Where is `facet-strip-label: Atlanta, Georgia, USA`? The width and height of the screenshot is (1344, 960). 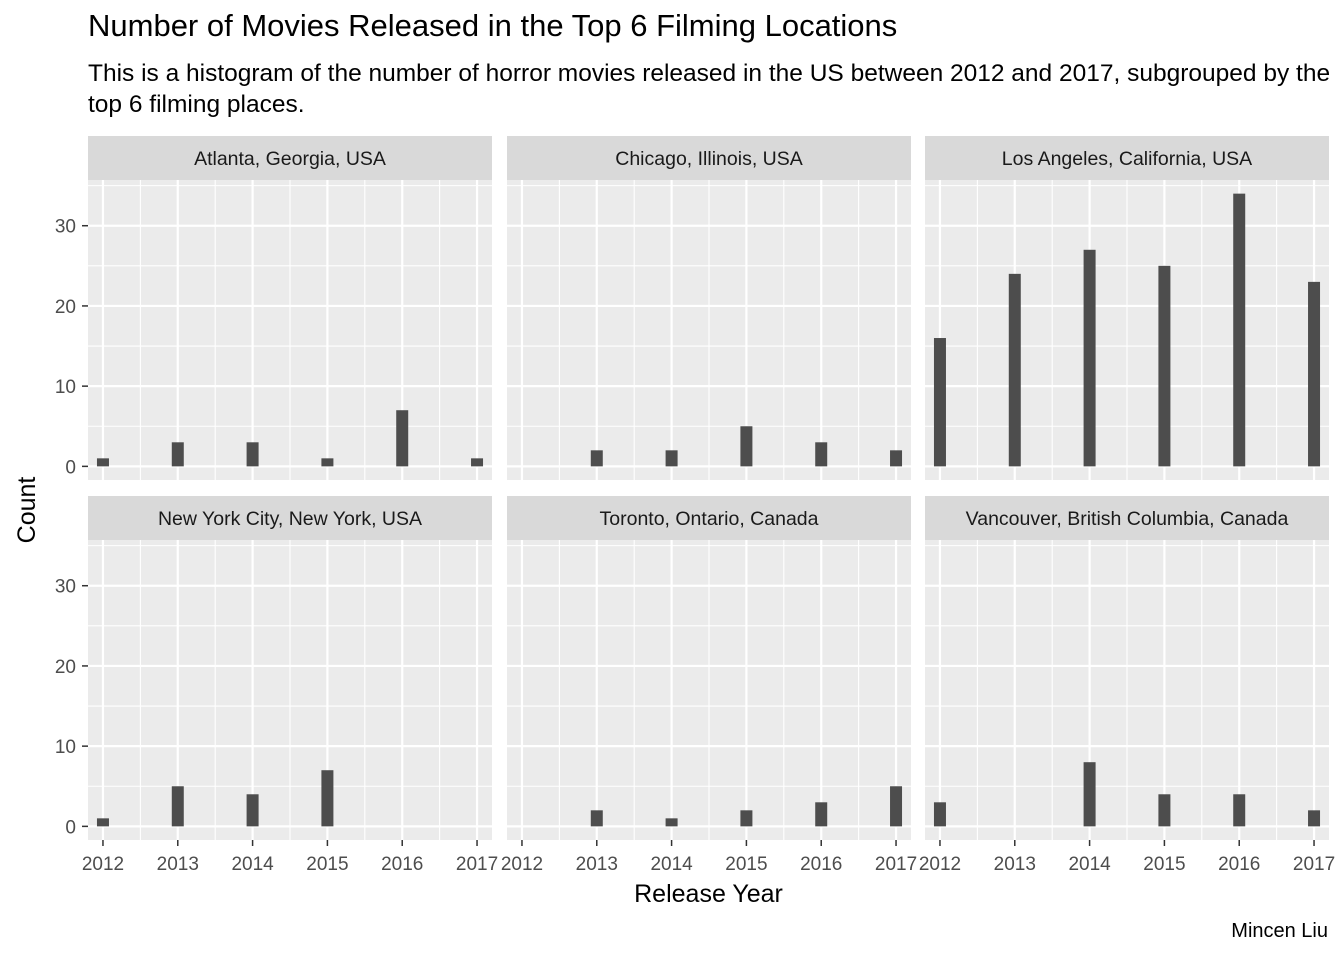
facet-strip-label: Atlanta, Georgia, USA is located at coordinates (290, 159).